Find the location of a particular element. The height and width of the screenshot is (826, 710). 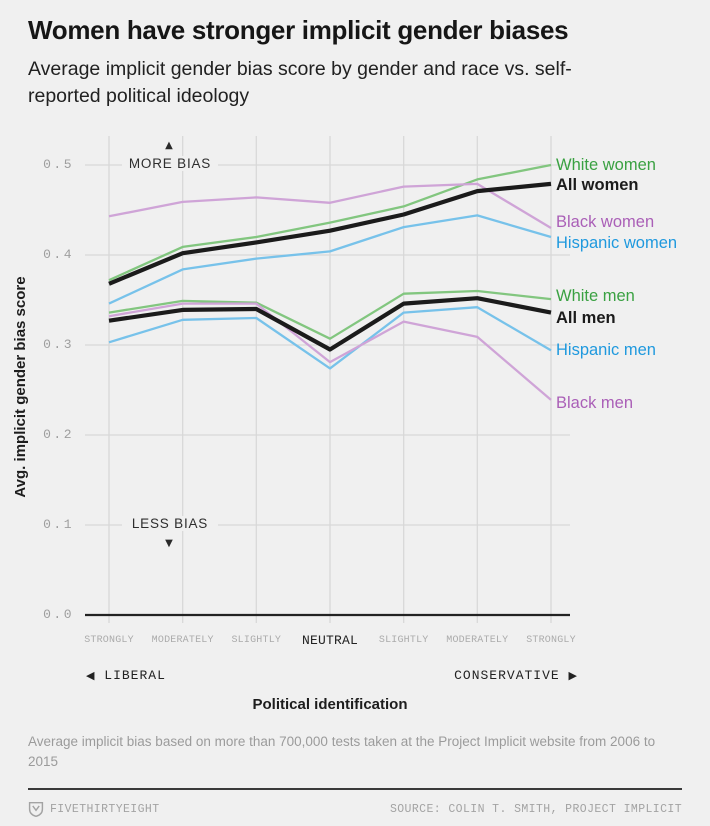

x-tick-label-slightly-conservative: SLIGHTLY is located at coordinates (403, 640).